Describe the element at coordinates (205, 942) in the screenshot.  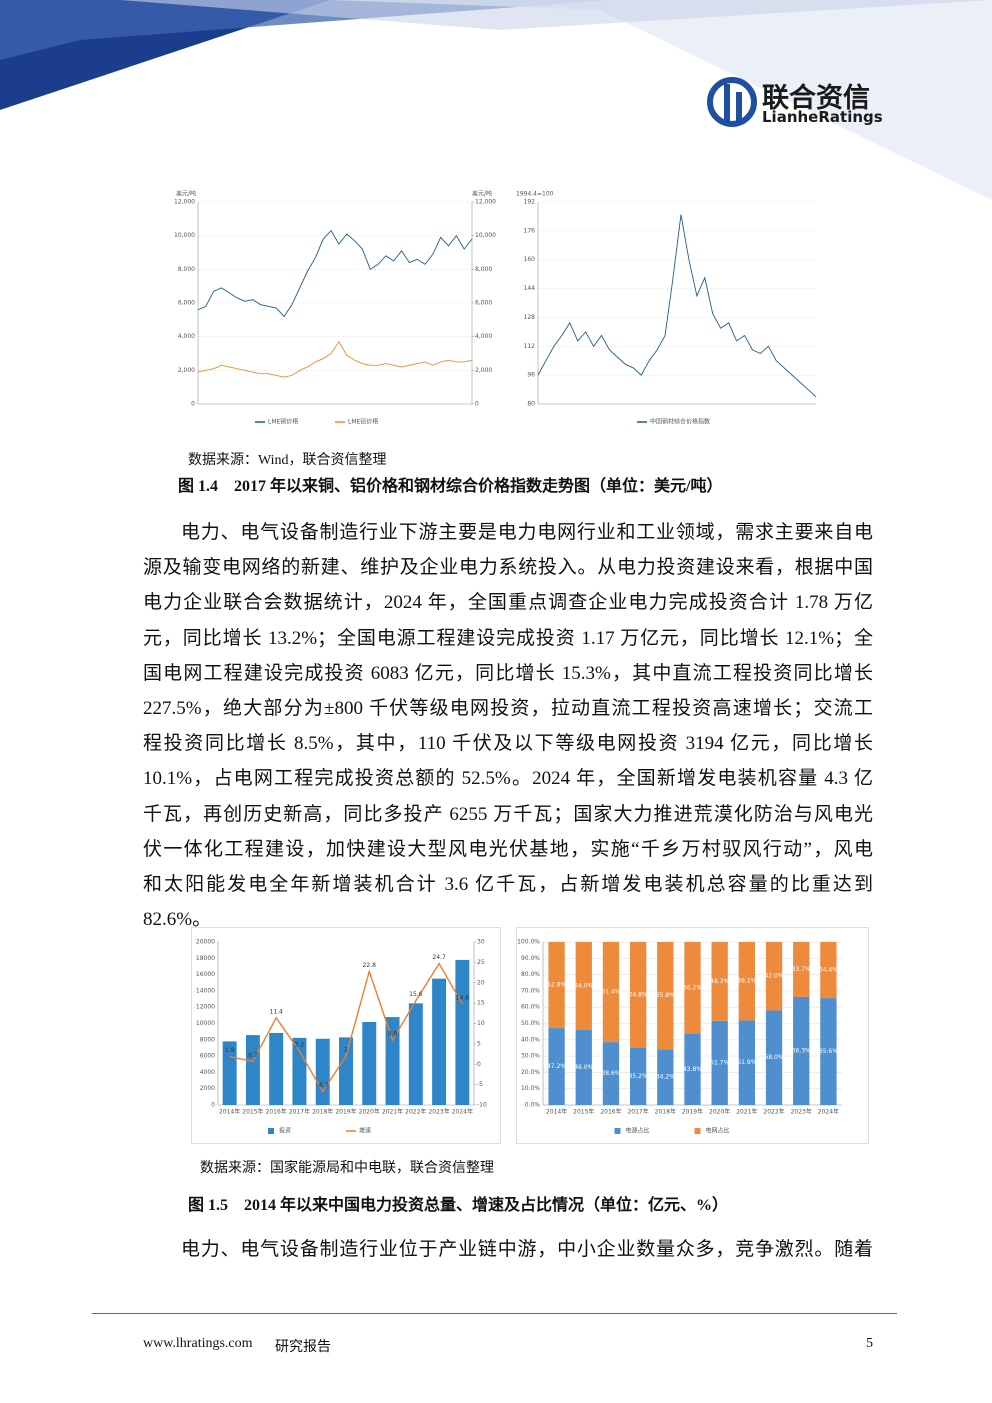
I see `y-tick-label: 20000` at that location.